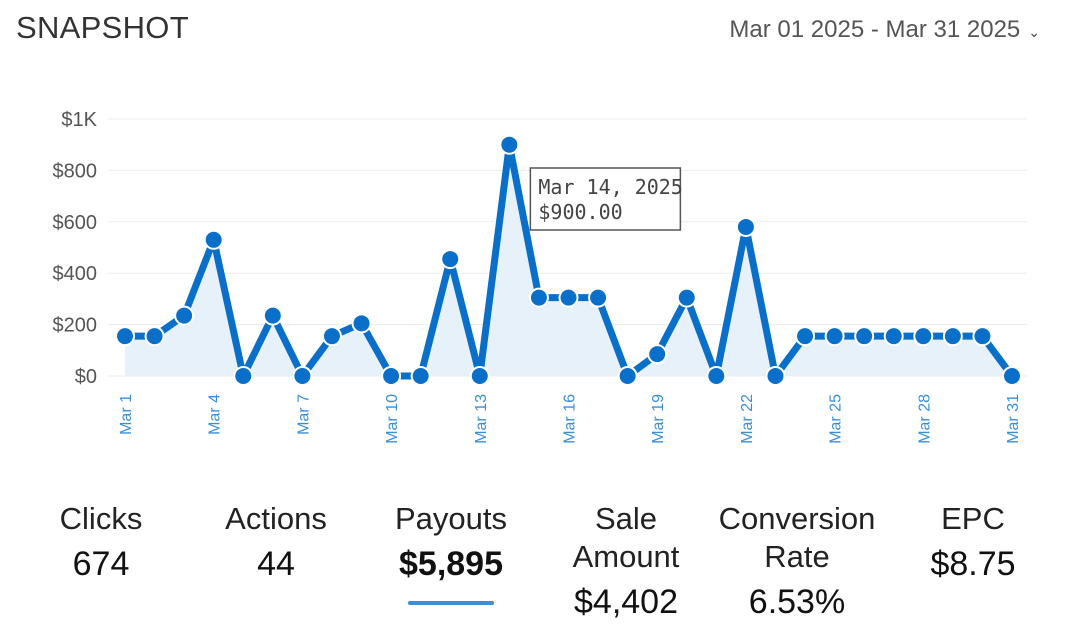 This screenshot has height=643, width=1078. Describe the element at coordinates (797, 537) in the screenshot. I see `metric-label: Conversion Rate` at that location.